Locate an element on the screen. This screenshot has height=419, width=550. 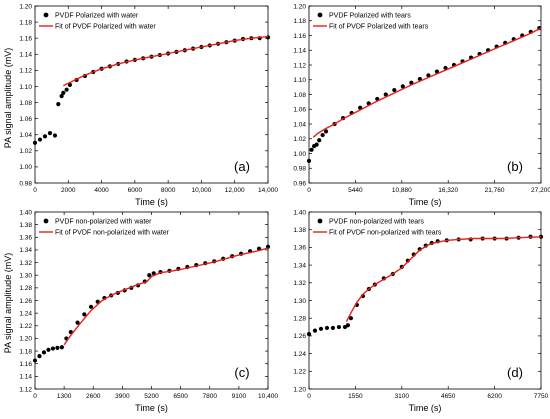
y-tick-label: 0.96 is located at coordinates (299, 183).